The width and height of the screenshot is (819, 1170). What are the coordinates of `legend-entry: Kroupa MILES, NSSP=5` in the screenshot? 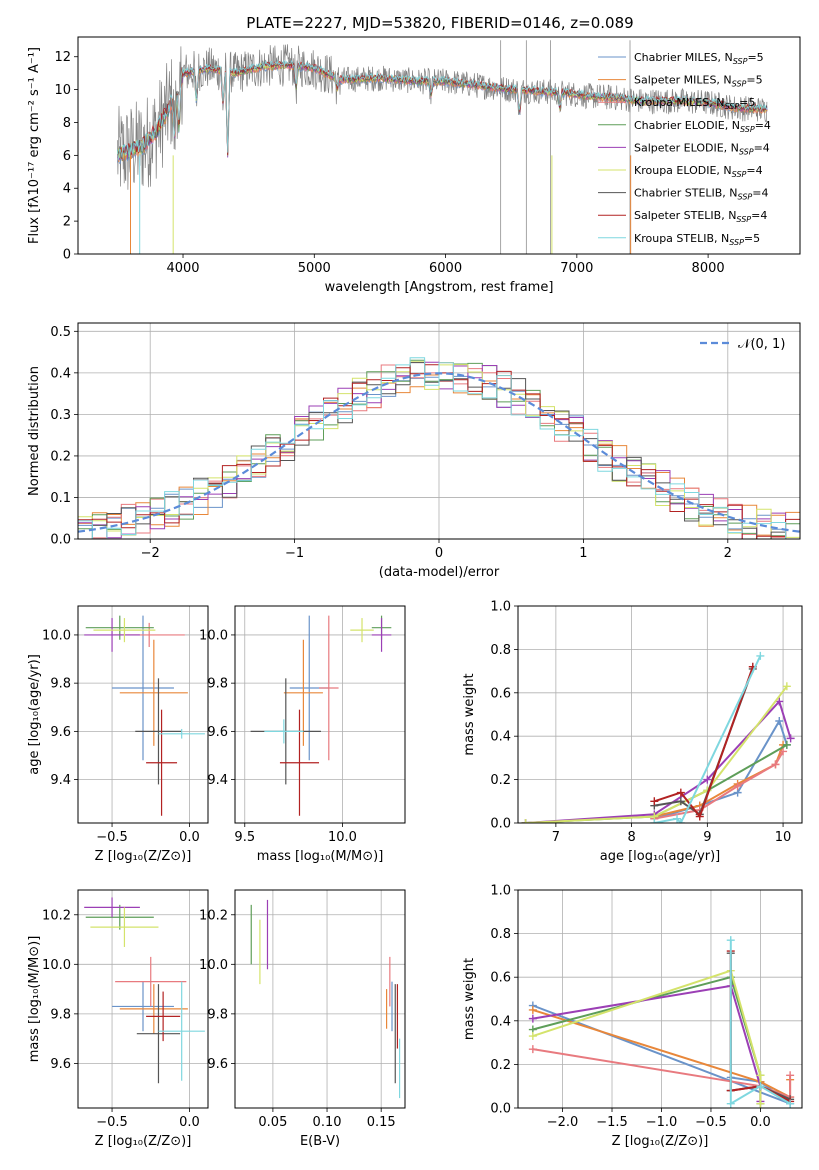 It's located at (694, 103).